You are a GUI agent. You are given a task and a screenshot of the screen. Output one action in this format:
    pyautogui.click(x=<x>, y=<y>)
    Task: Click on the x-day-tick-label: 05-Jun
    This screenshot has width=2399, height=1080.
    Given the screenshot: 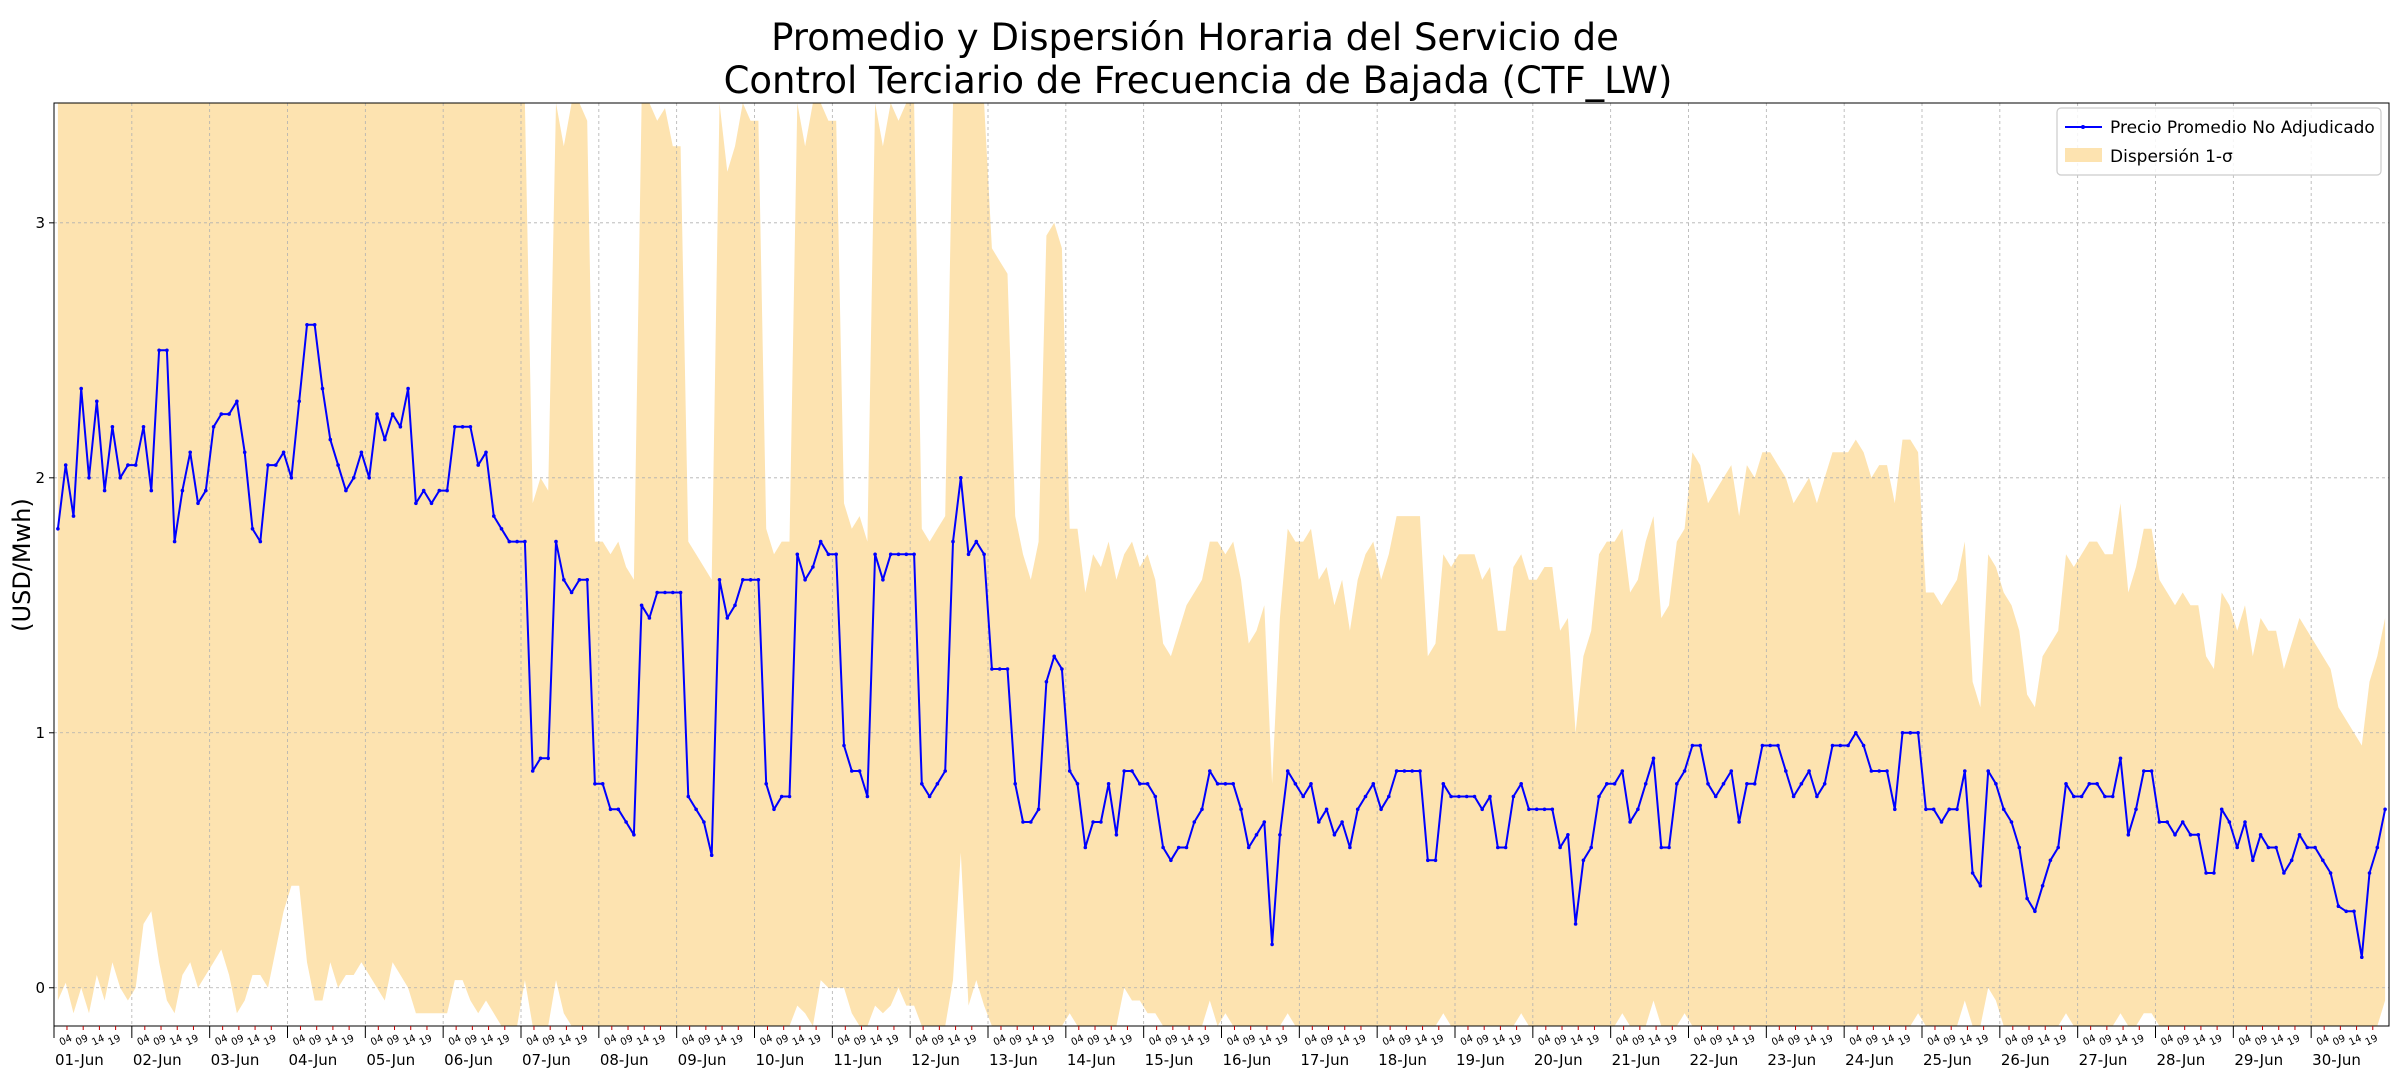 What is the action you would take?
    pyautogui.click(x=390, y=1060)
    